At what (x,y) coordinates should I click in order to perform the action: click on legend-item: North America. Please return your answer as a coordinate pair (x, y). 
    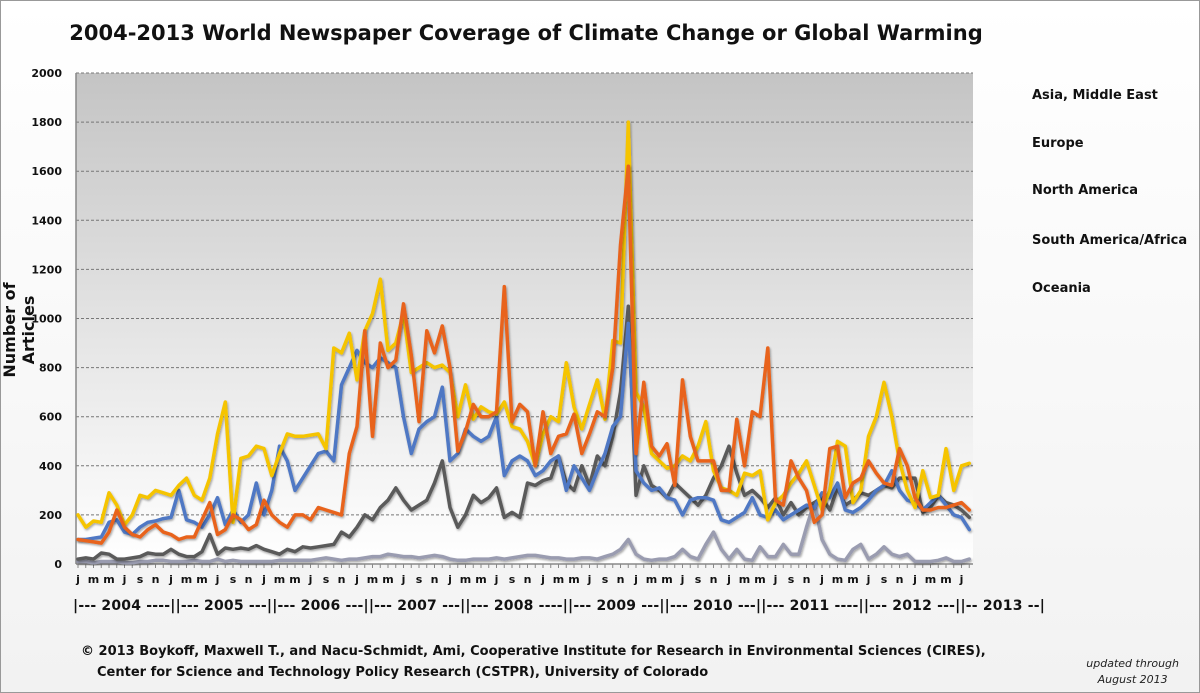
    Looking at the image, I should click on (1058, 190).